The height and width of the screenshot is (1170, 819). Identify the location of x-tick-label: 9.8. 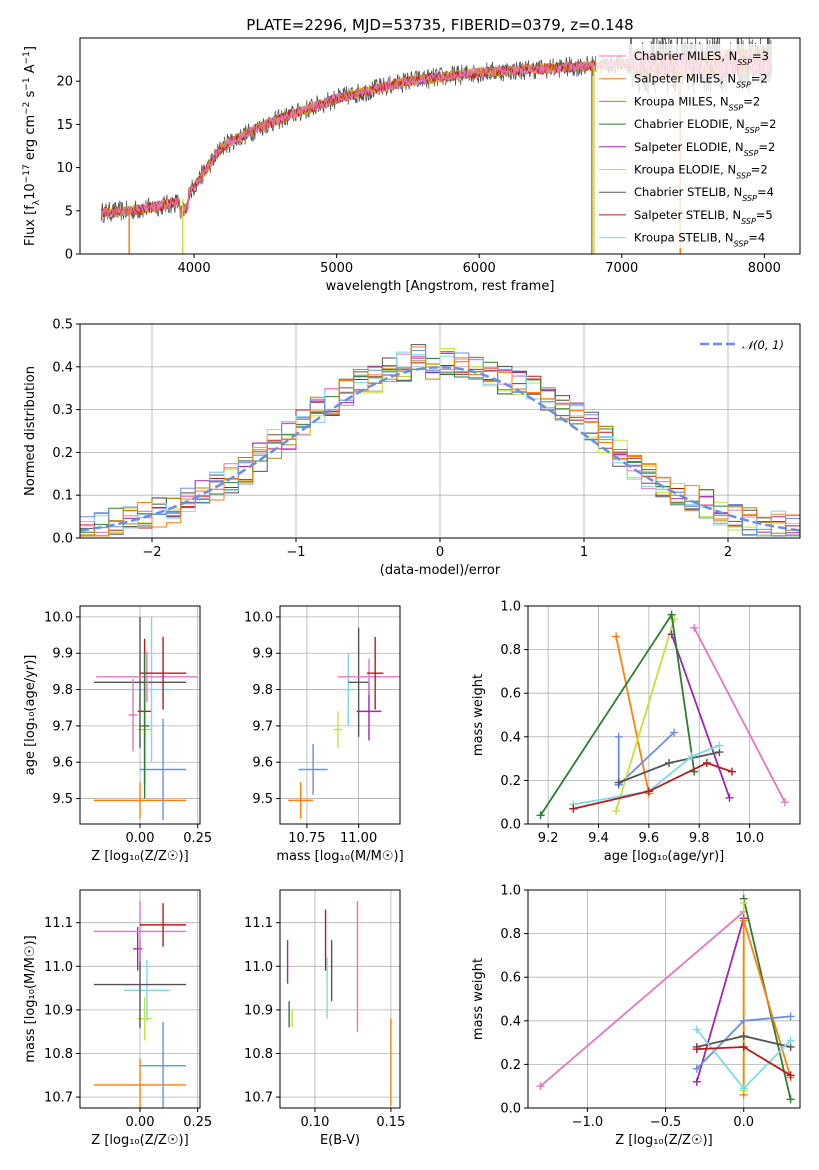
(699, 838).